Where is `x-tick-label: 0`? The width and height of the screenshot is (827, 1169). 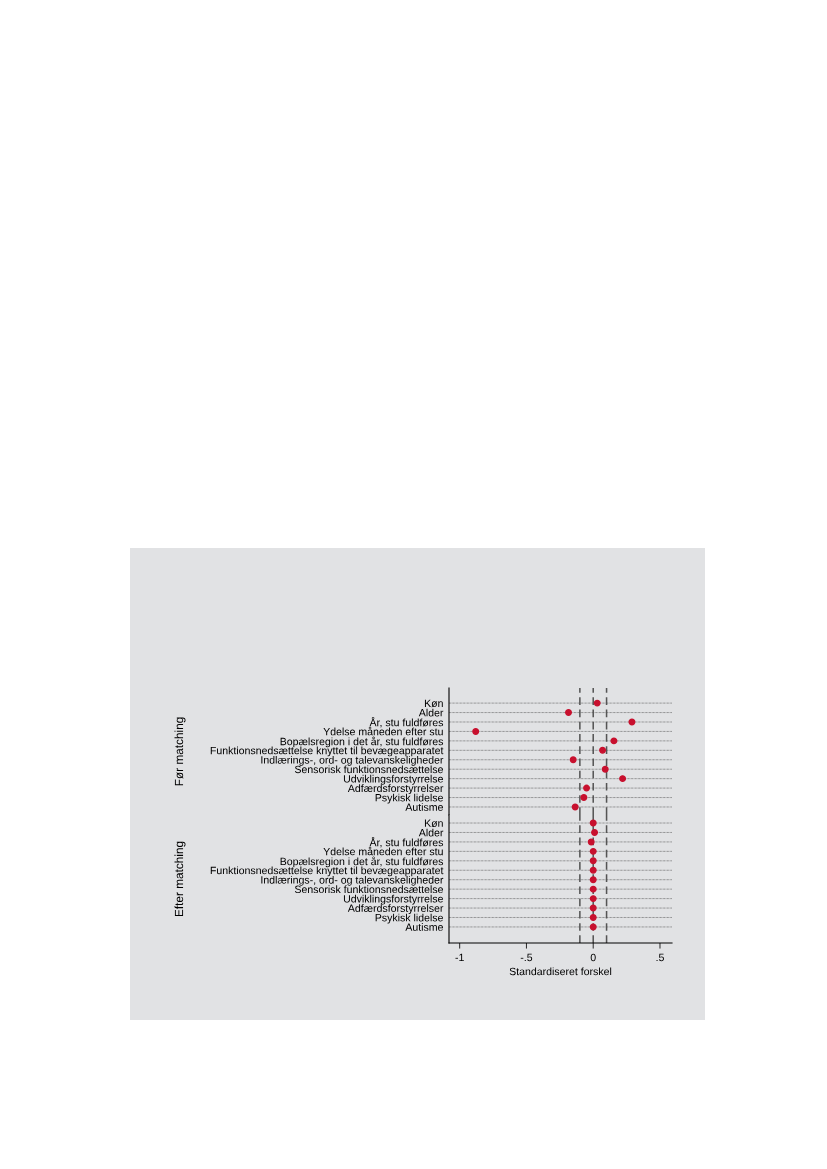
x-tick-label: 0 is located at coordinates (593, 957).